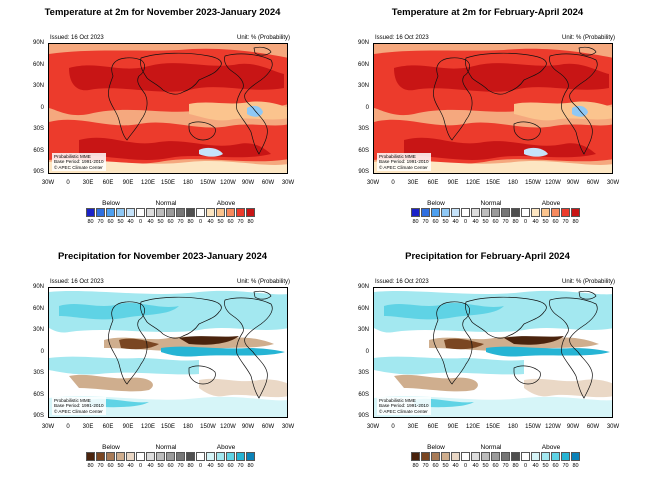 Image resolution: width=650 pixels, height=488 pixels. Describe the element at coordinates (38, 43) in the screenshot. I see `lat-tick-label: 90N` at that location.